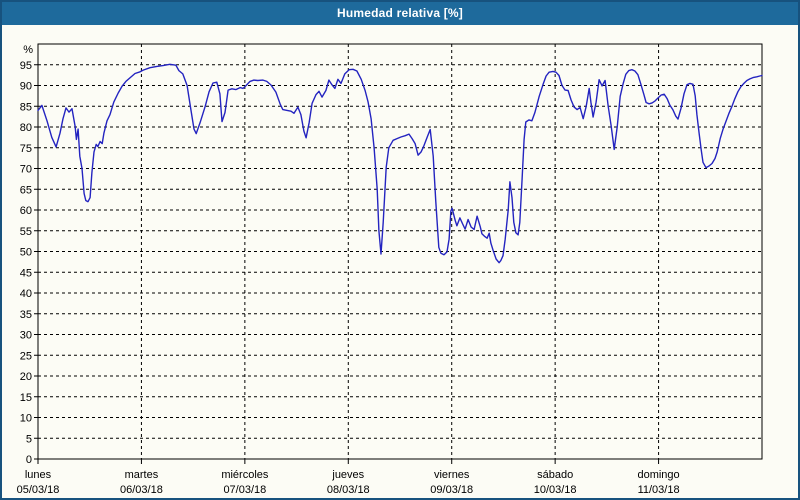 This screenshot has width=800, height=500. Describe the element at coordinates (26, 170) in the screenshot. I see `y-tick-label: 70` at that location.